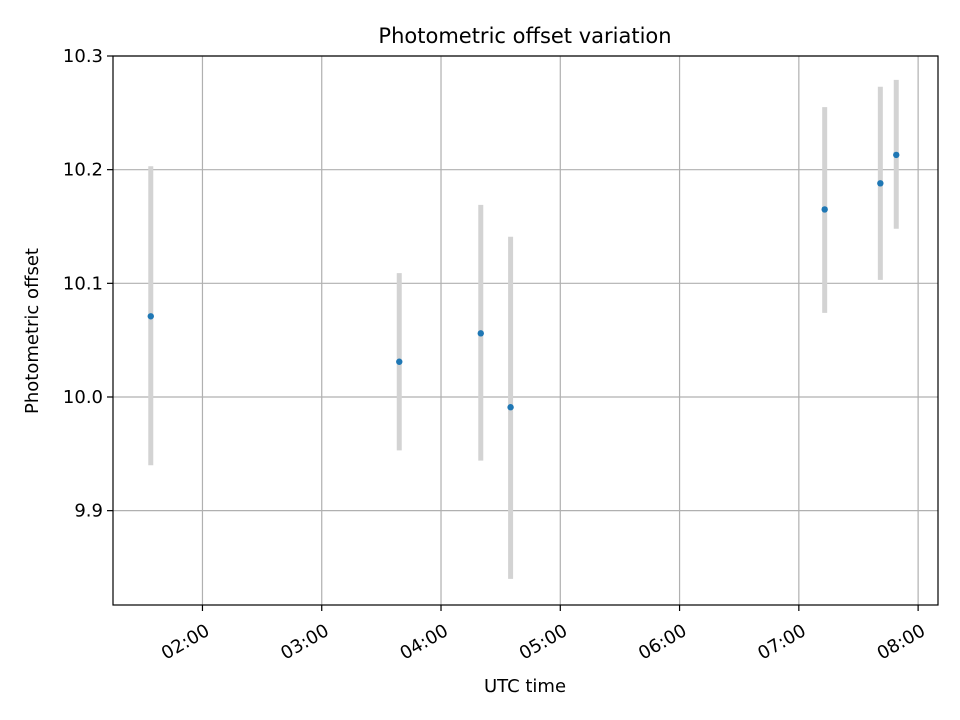 The width and height of the screenshot is (960, 720). Describe the element at coordinates (662, 642) in the screenshot. I see `x-tick-label: 06:00` at that location.